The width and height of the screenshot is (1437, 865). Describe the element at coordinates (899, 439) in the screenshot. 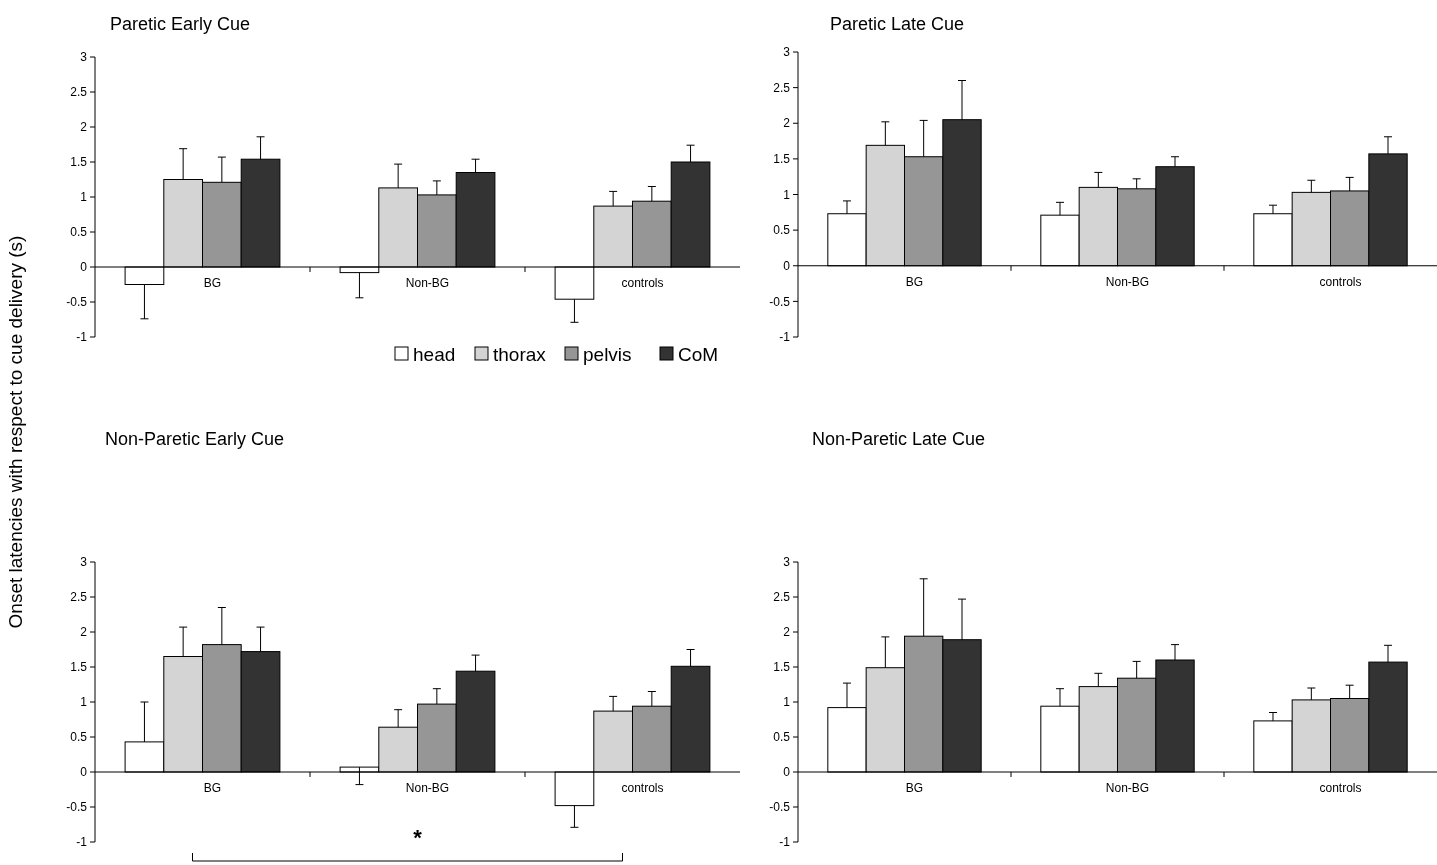

I see `chart-title: Non-Paretic Late Cue` at that location.